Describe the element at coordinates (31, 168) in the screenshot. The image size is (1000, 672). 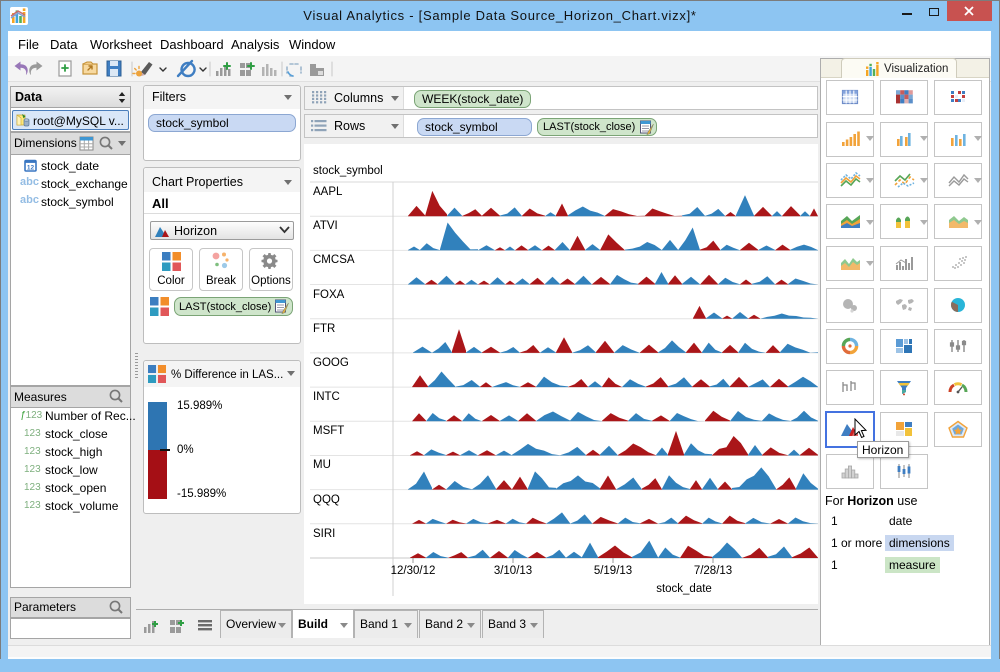
I see `svg-text: 12` at that location.